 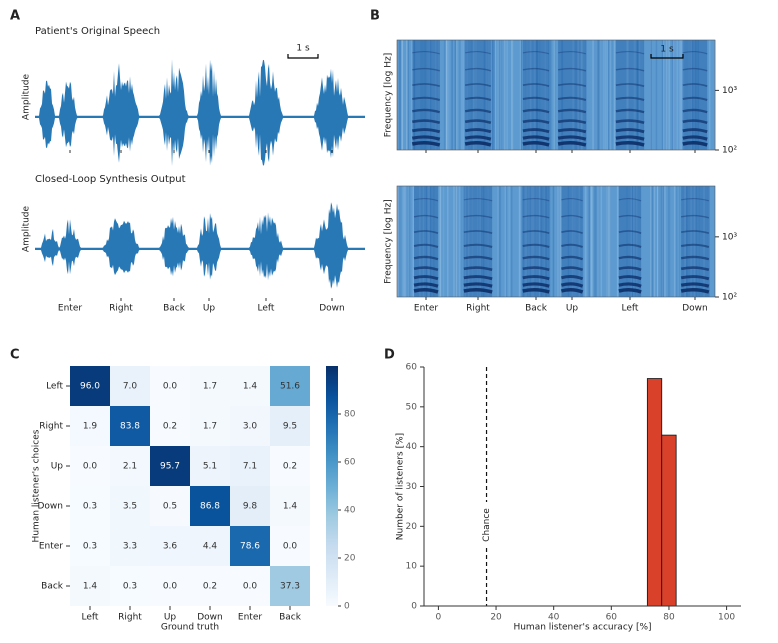 What do you see at coordinates (70, 309) in the screenshot?
I see `x-tick-label: Enter` at bounding box center [70, 309].